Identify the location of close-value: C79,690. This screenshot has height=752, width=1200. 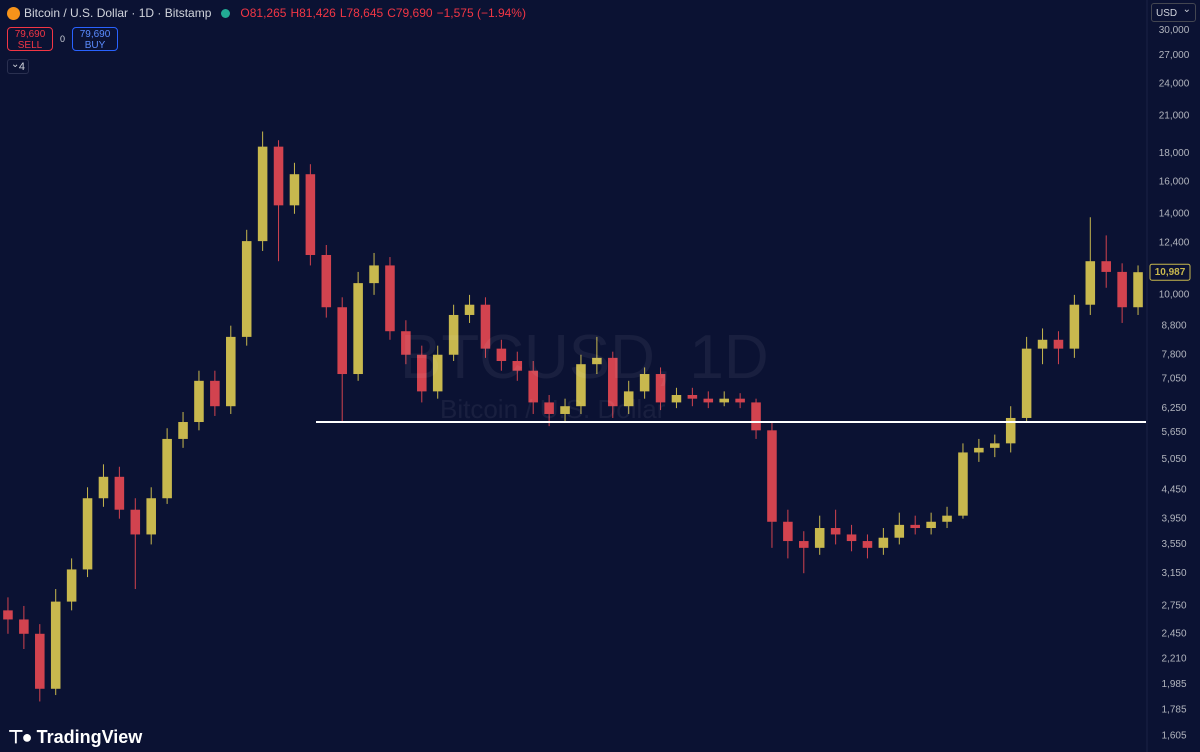
(410, 13).